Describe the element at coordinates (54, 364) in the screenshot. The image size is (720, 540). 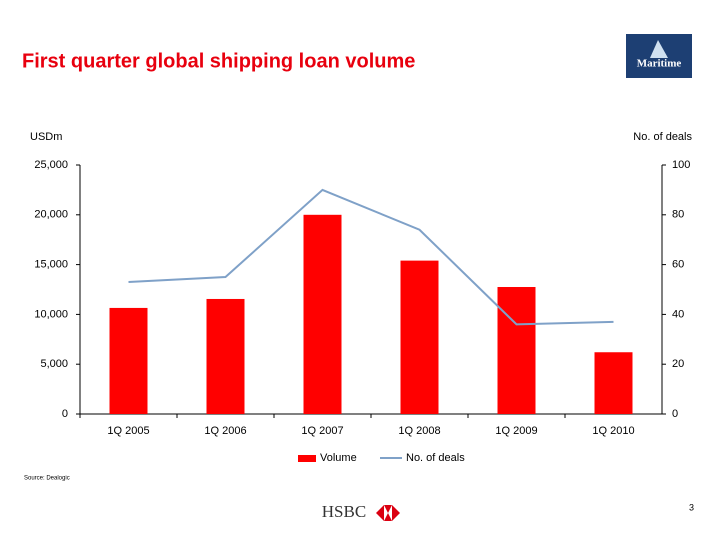
I see `y-tick-label: 5,000` at that location.